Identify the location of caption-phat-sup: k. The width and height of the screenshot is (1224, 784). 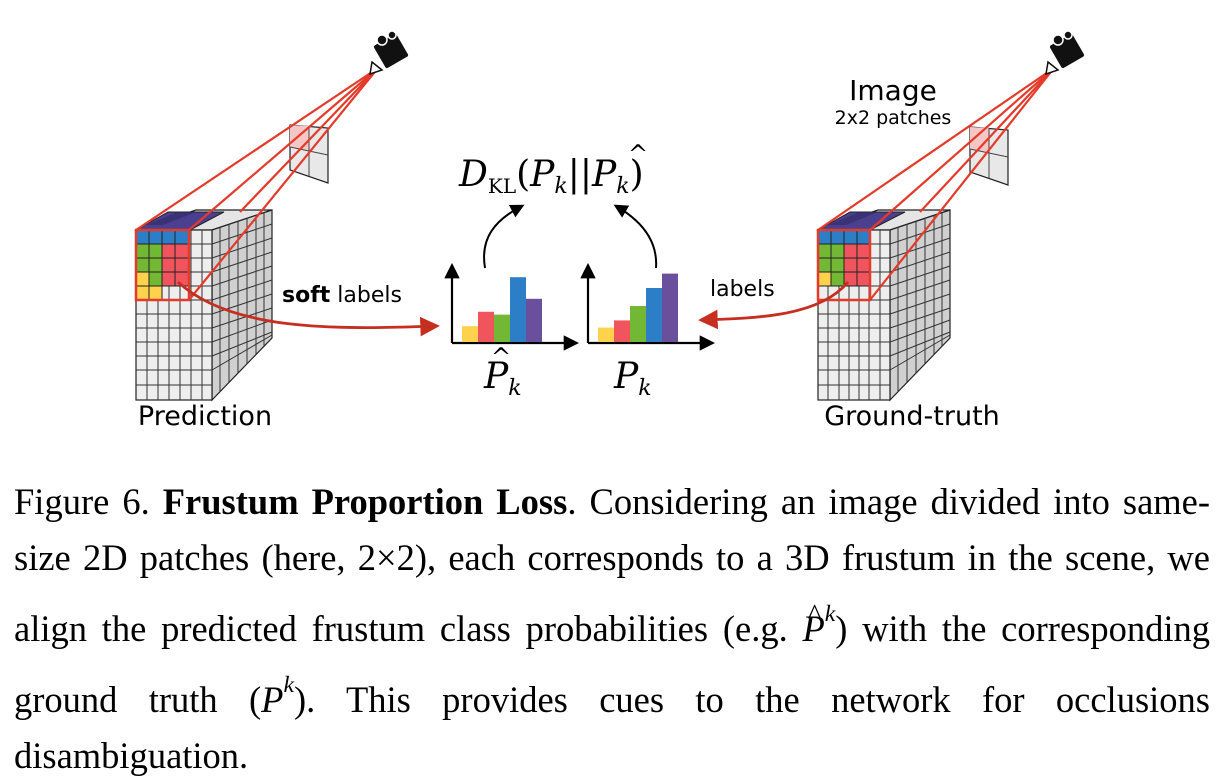
(830, 614).